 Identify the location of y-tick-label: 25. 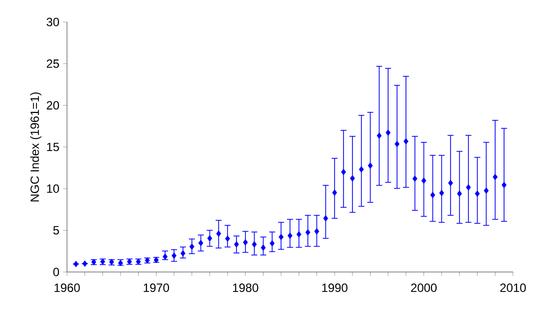
(52, 63).